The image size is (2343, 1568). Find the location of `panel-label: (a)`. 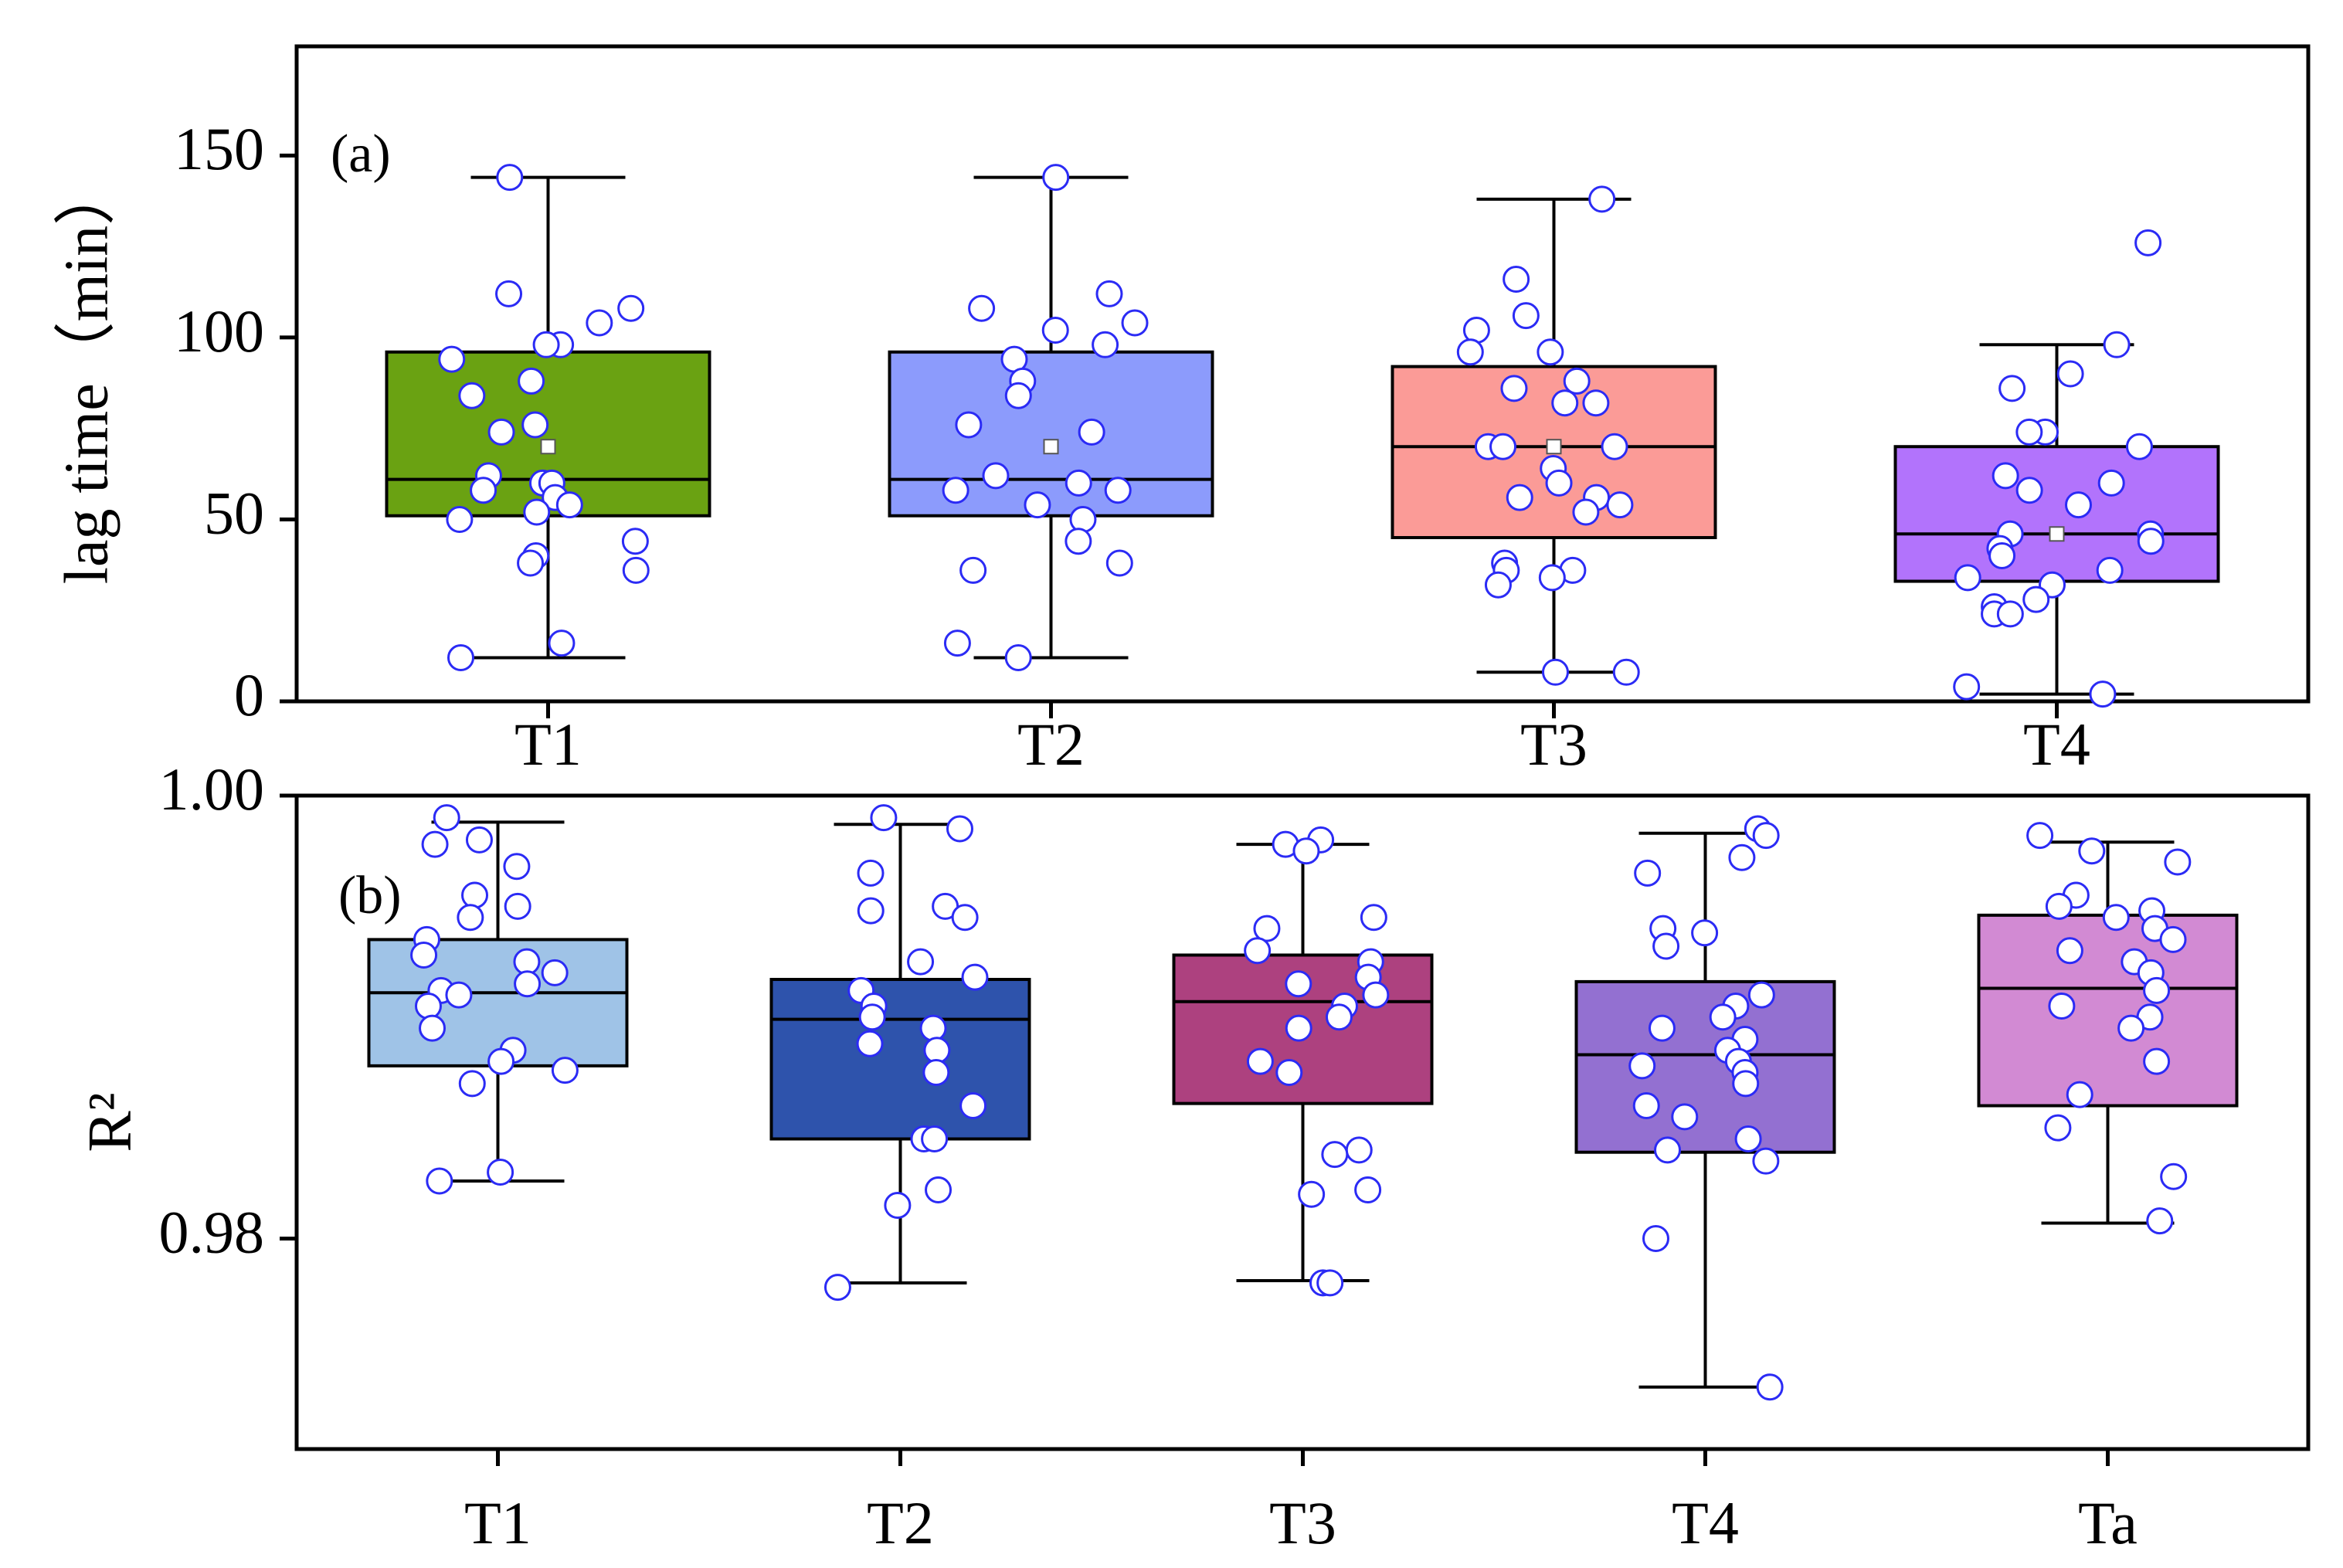

panel-label: (a) is located at coordinates (361, 154).